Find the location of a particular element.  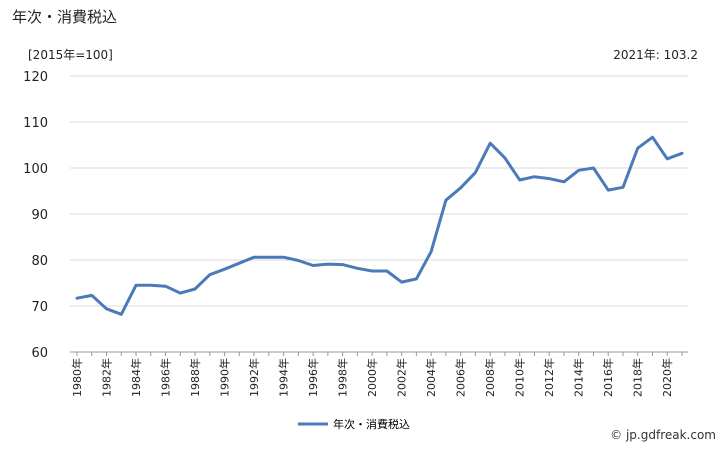

x-tick-label: 1984年 is located at coordinates (136, 377).